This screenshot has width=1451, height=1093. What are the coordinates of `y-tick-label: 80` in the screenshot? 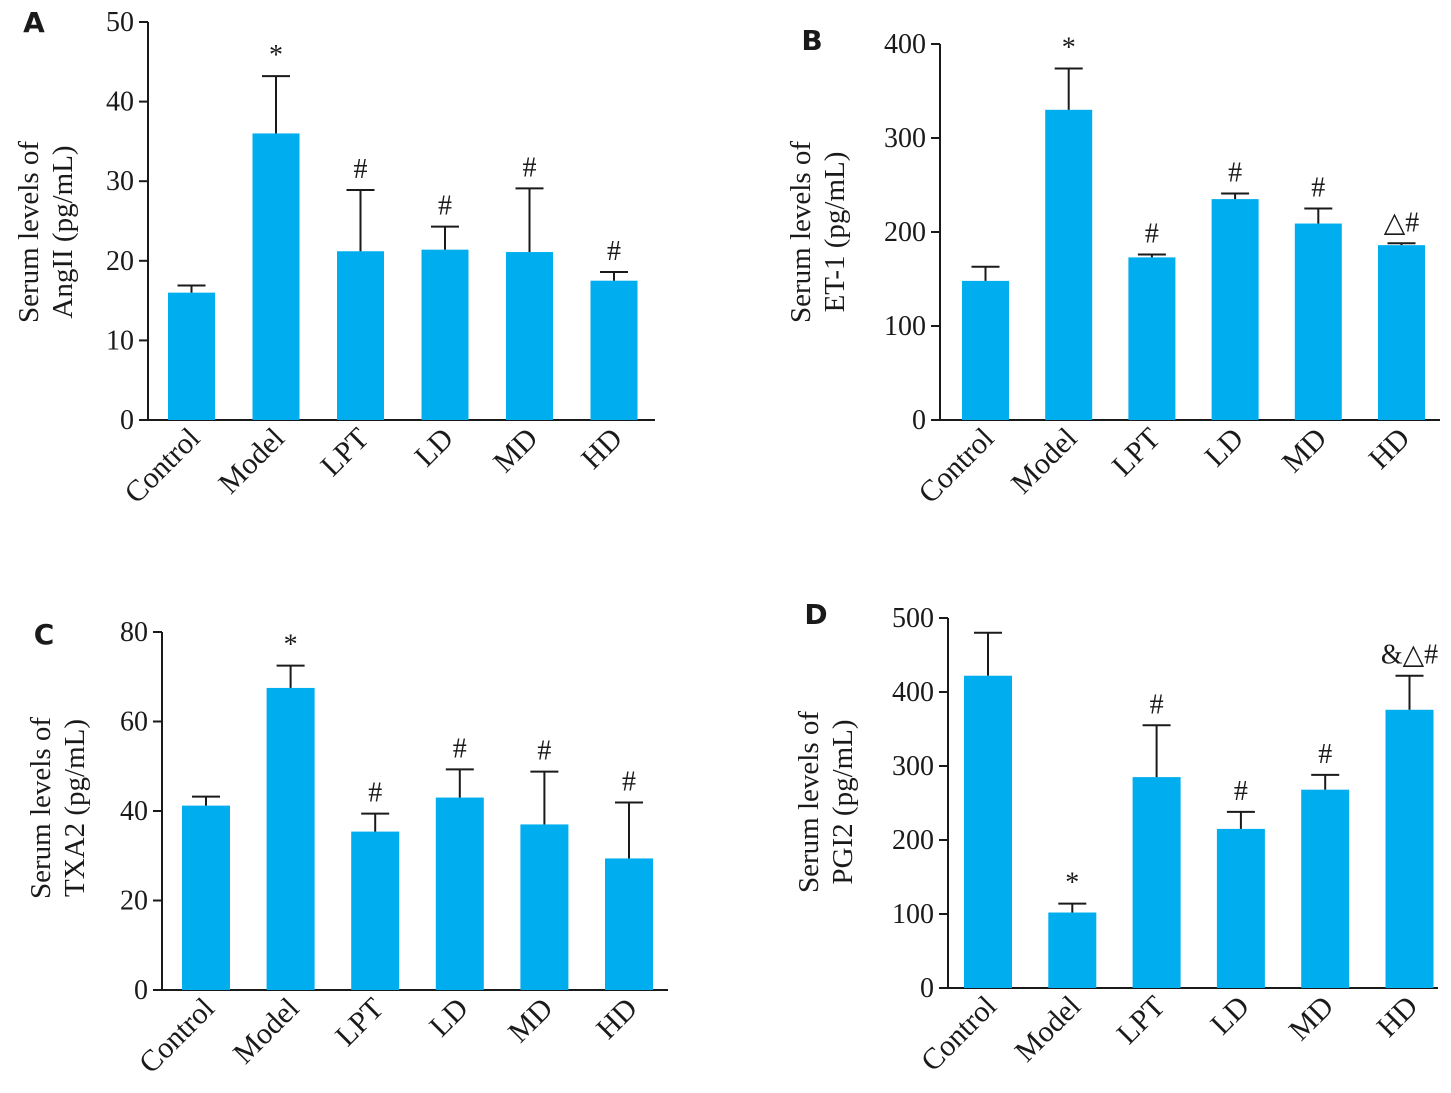 It's located at (134, 632).